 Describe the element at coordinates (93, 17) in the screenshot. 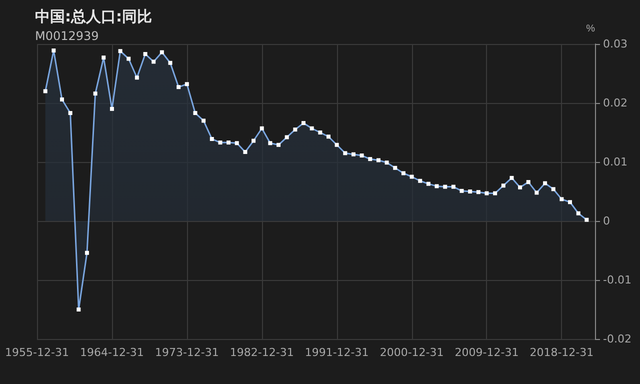

I see `chart-title: 中国:总人口:同比` at that location.